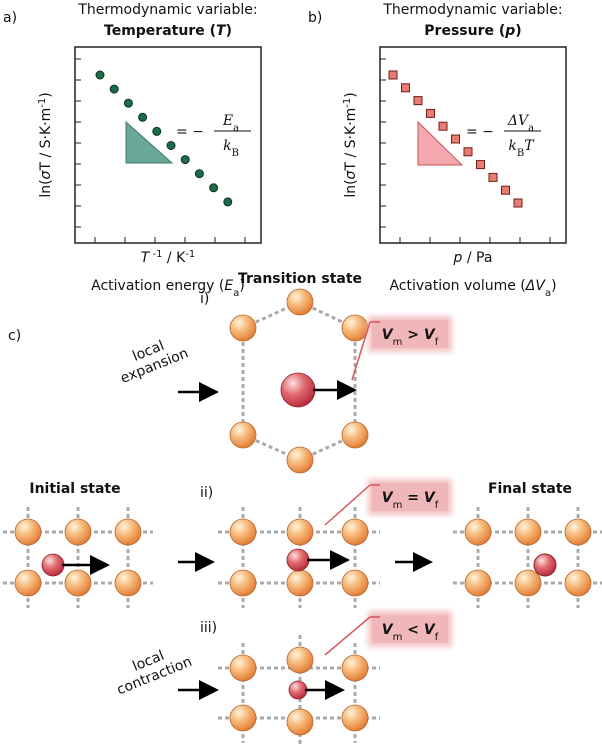 Image resolution: width=602 pixels, height=753 pixels. Describe the element at coordinates (410, 337) in the screenshot. I see `condition-text: Vm > Vf` at that location.